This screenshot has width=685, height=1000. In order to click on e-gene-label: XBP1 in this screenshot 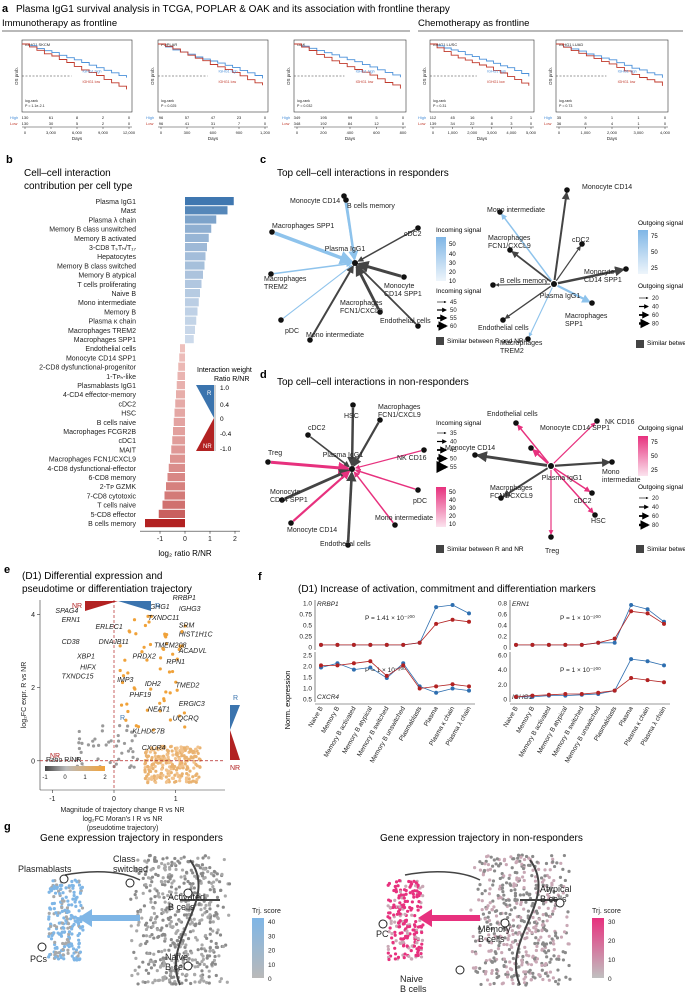, I will do `click(85, 656)`.